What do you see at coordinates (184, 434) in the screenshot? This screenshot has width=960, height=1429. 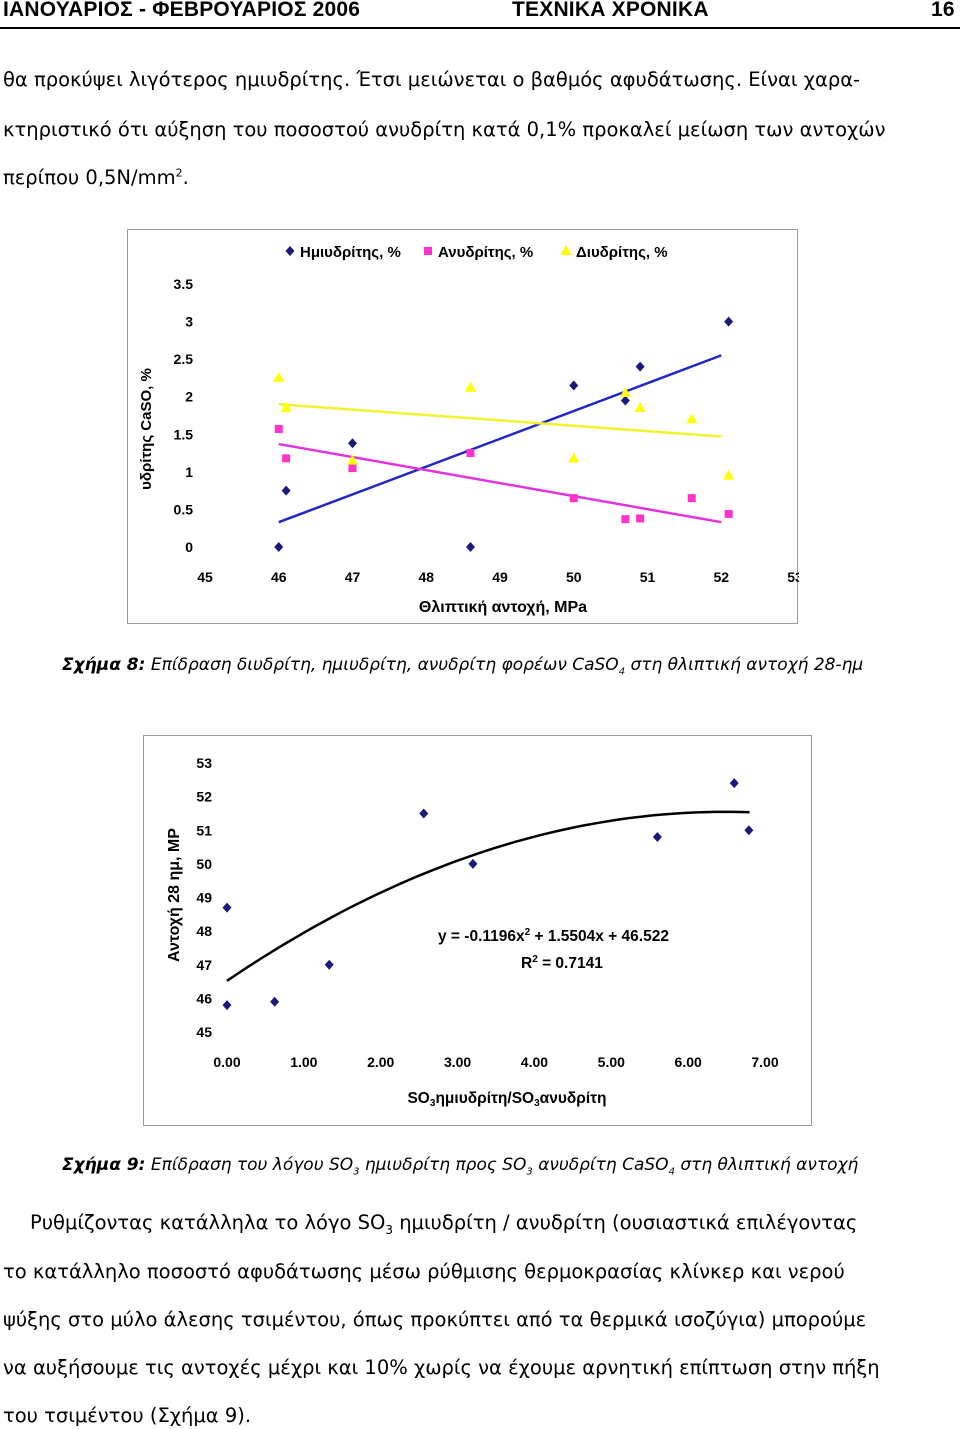 I see `y-tick-label: 1.5` at bounding box center [184, 434].